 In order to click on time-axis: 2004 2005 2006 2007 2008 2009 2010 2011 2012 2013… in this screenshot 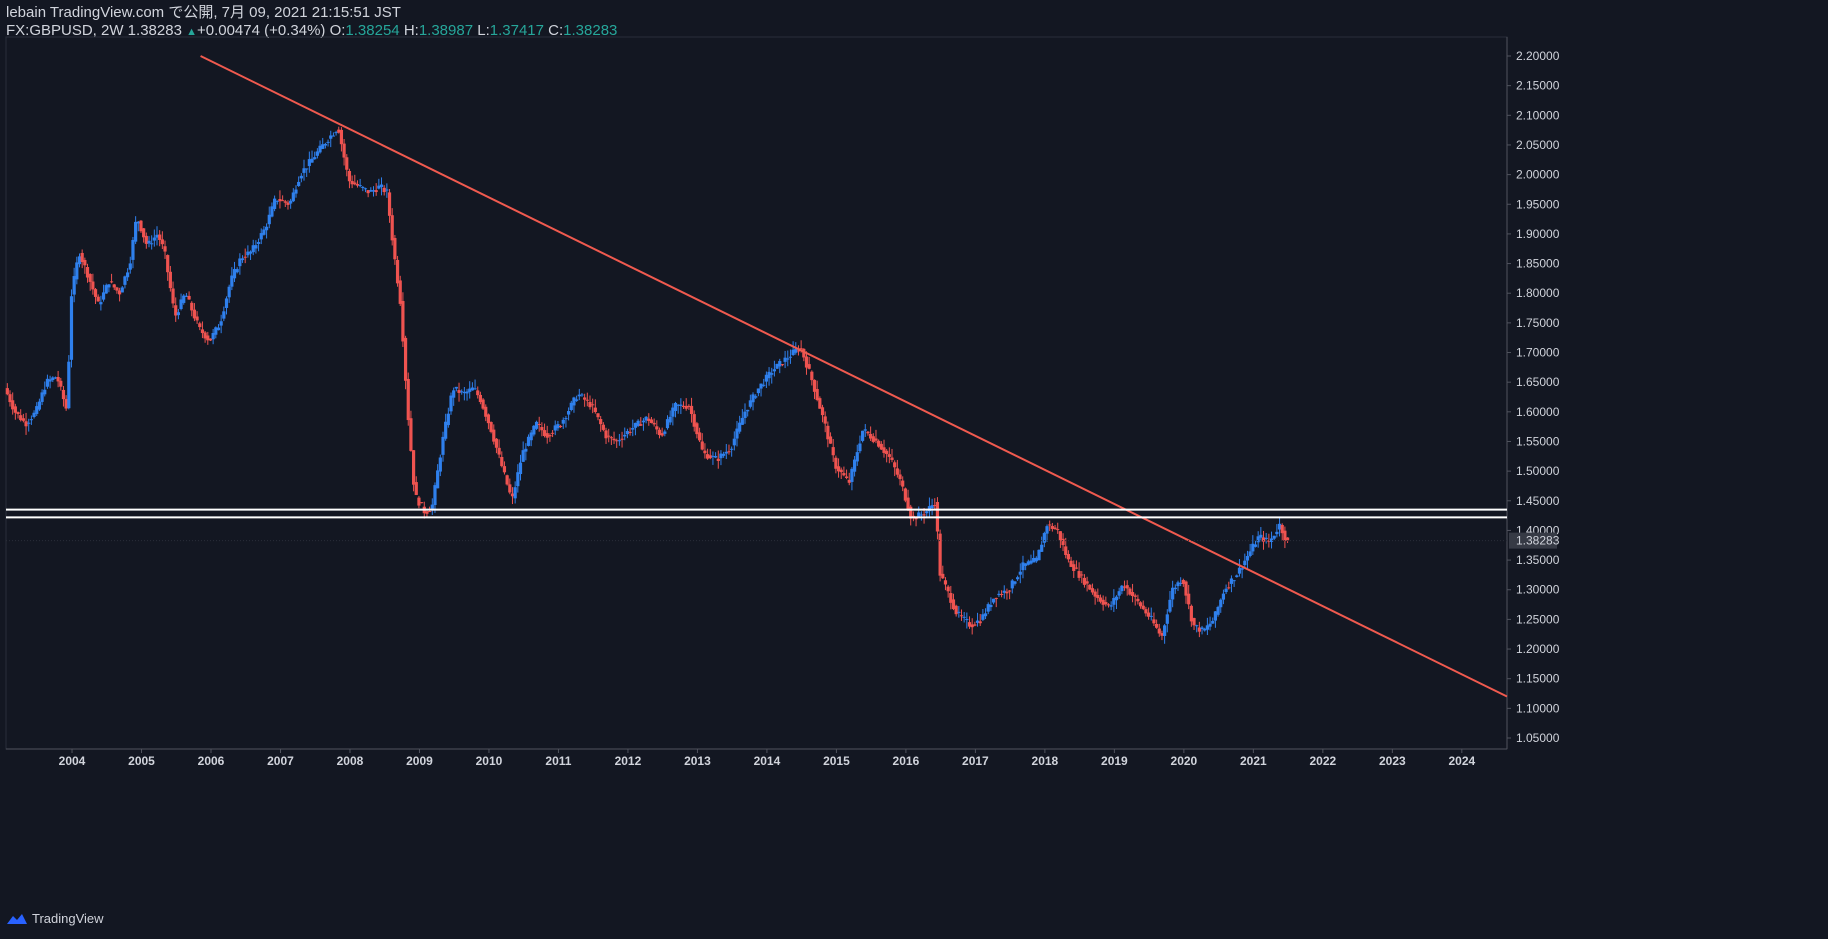, I will do `click(767, 758)`.